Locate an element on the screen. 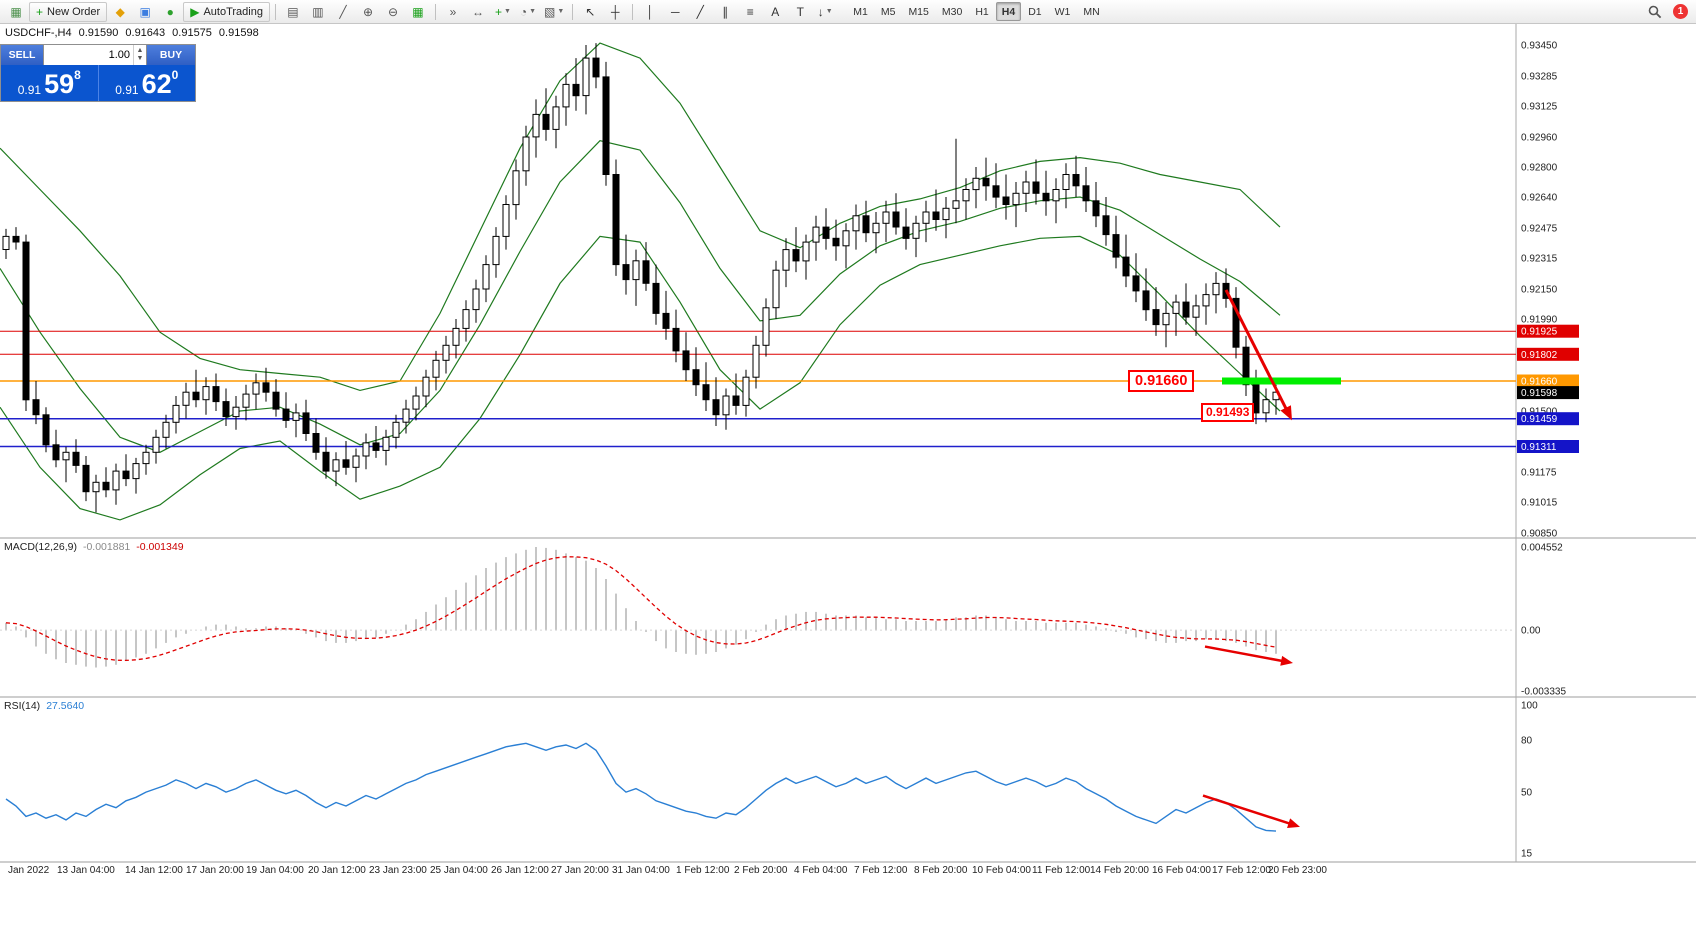  label-icon: T is located at coordinates (800, 12).